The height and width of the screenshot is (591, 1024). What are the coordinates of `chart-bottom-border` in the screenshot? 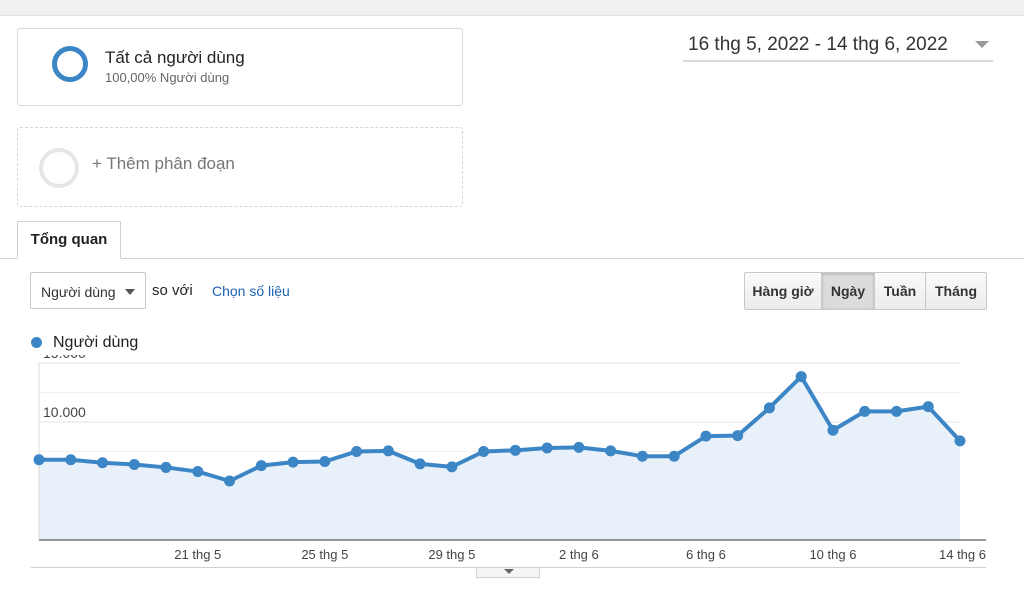 It's located at (508, 567).